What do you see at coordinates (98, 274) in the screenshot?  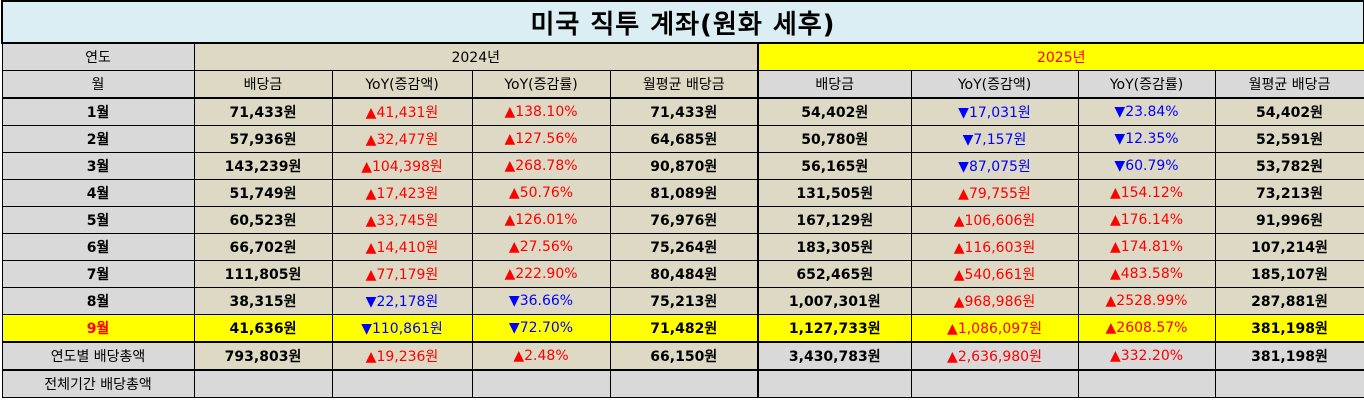 I see `month-cell: 7월` at bounding box center [98, 274].